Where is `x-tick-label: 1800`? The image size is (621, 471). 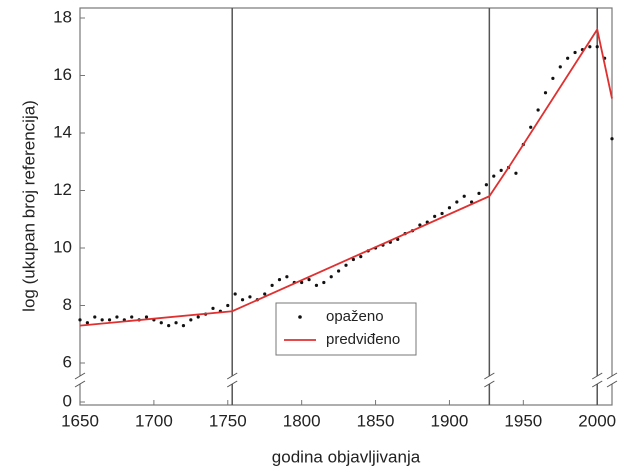 x-tick-label: 1800 is located at coordinates (302, 420).